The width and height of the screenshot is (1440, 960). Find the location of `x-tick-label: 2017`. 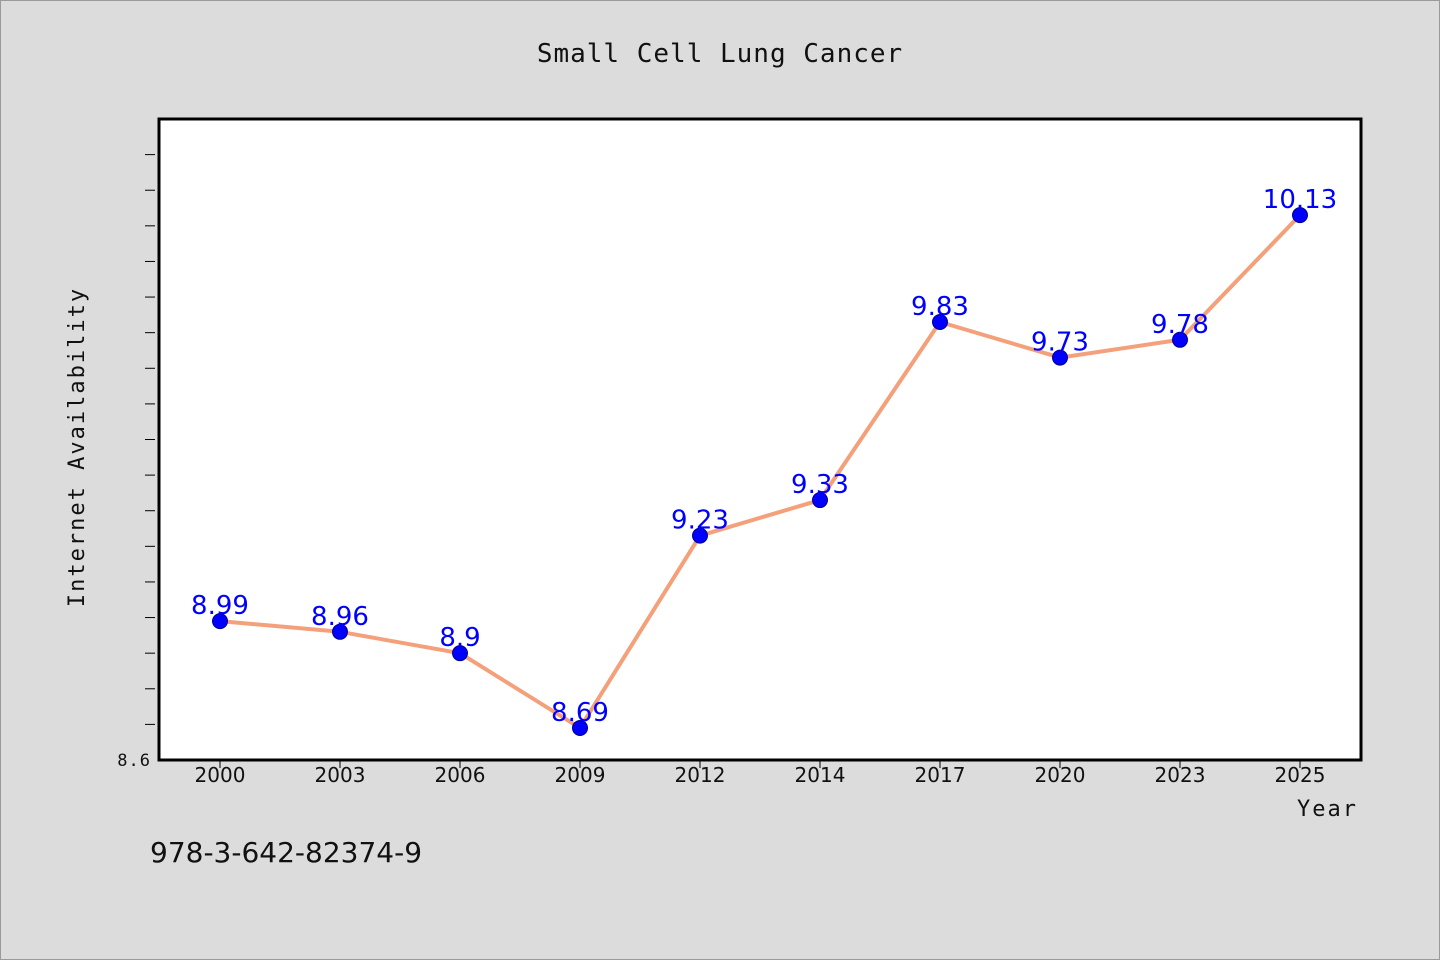

x-tick-label: 2017 is located at coordinates (940, 775).